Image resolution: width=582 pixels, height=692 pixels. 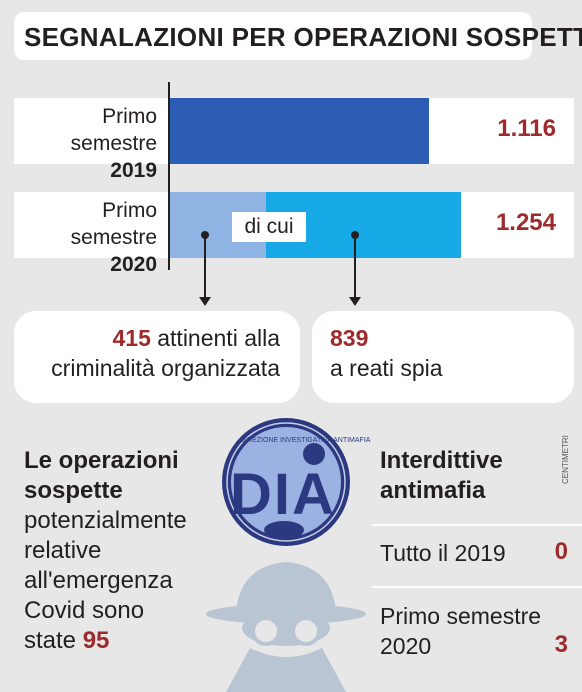 I want to click on stat-label-line1: Primo semestre, so click(x=461, y=616).